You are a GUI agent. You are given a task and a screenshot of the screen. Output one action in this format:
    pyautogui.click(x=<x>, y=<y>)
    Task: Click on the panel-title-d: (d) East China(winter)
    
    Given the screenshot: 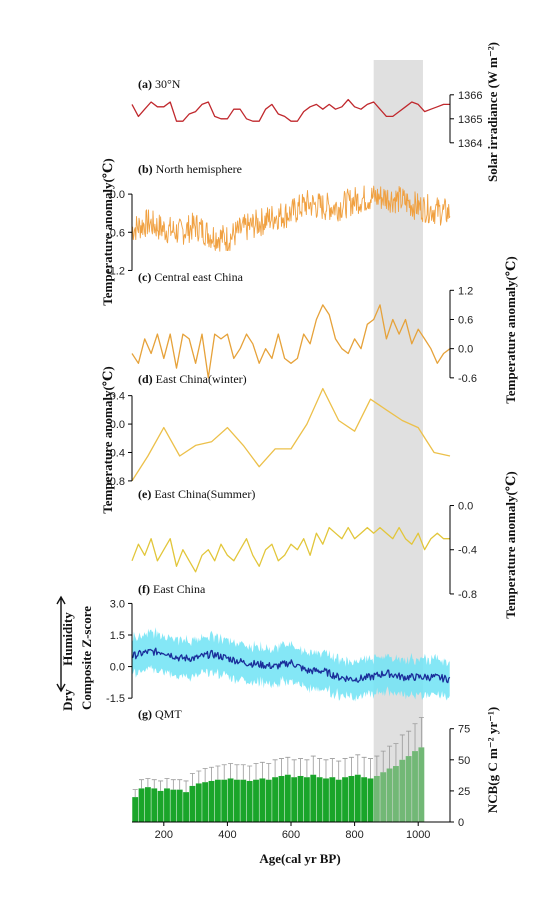 What is the action you would take?
    pyautogui.click(x=192, y=379)
    